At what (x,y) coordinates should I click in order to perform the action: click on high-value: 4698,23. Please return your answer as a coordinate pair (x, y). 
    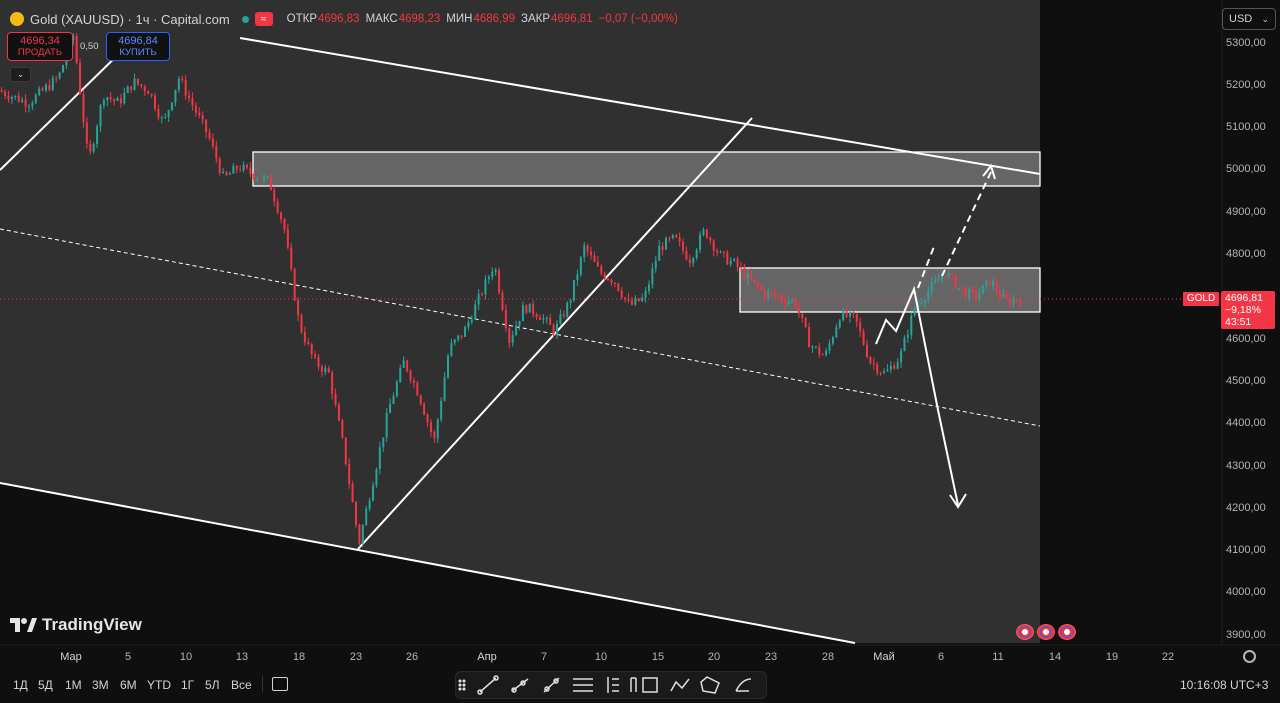
    Looking at the image, I should click on (419, 19).